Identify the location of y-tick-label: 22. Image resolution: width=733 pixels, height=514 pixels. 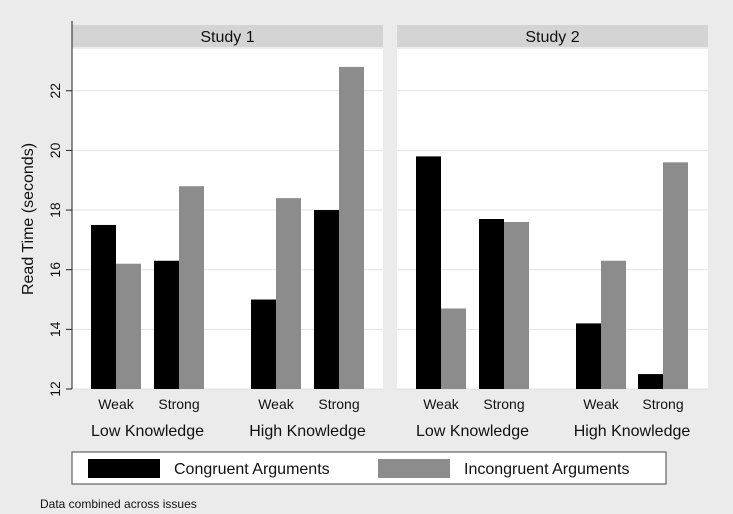
(55, 91).